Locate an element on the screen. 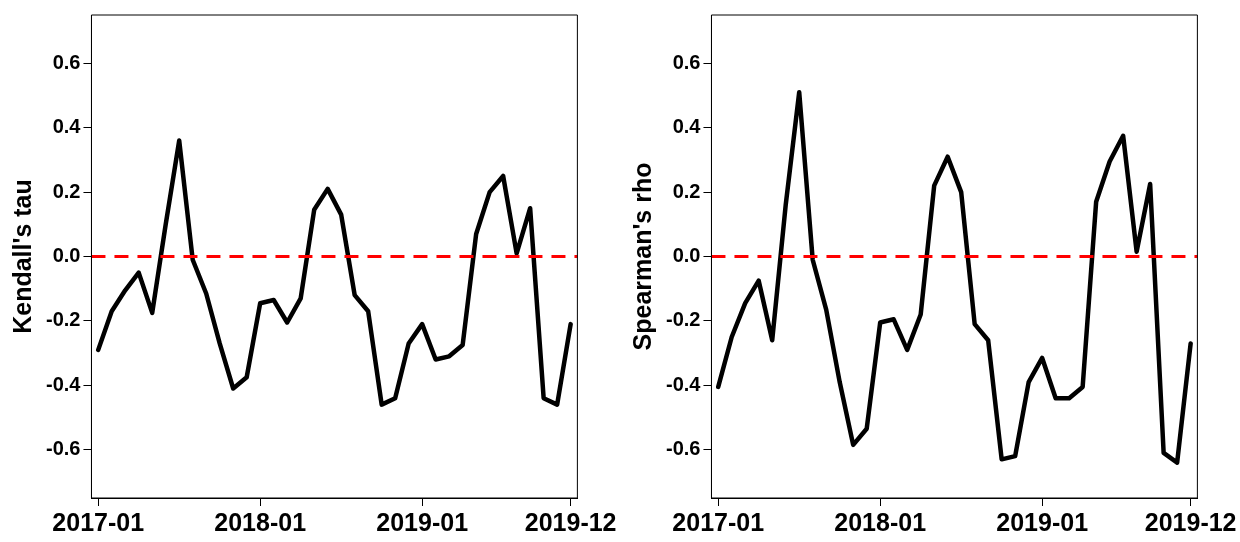 This screenshot has height=542, width=1240. y-axis-title: Kendall's tau is located at coordinates (21, 256).